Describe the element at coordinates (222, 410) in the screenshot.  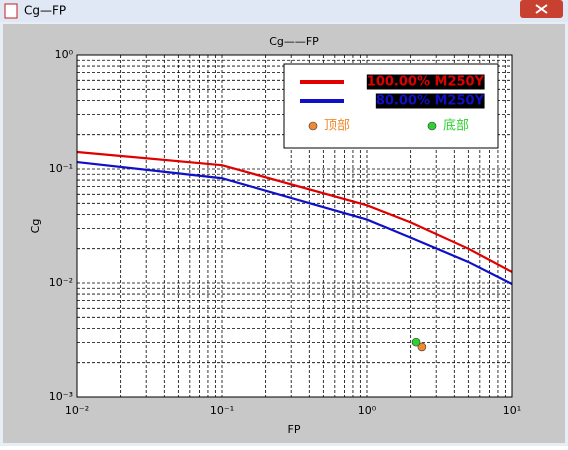
I see `x-tick-label: 10⁻¹` at that location.